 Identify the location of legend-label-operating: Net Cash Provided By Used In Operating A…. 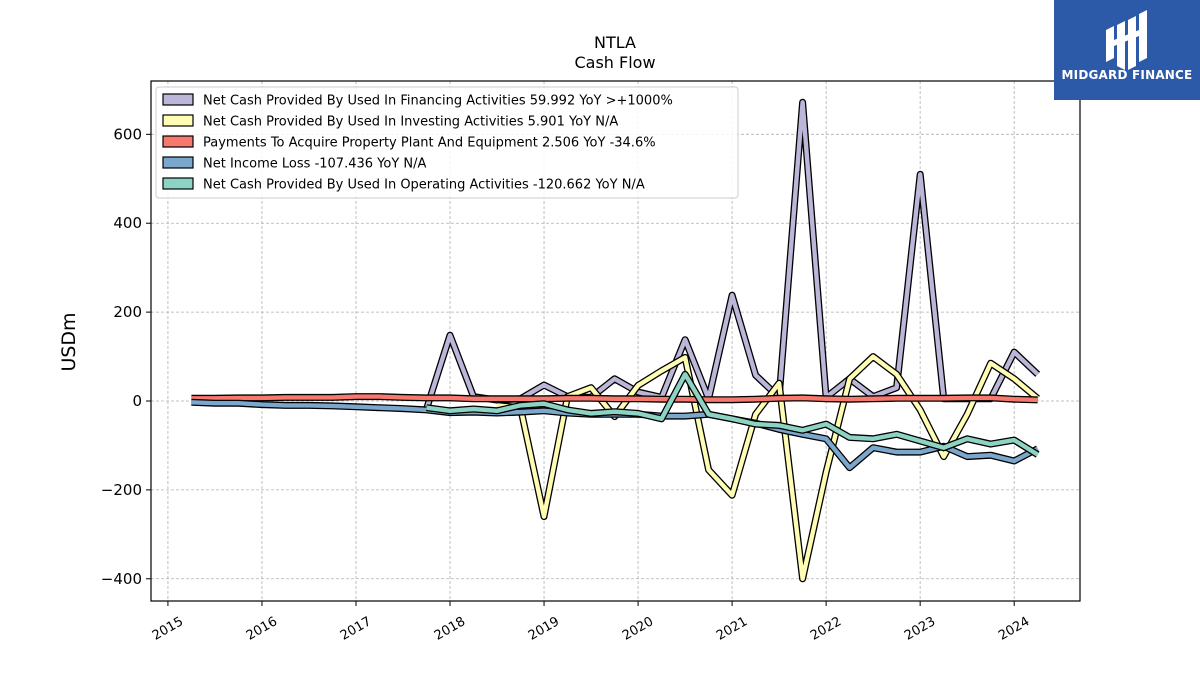
(424, 185).